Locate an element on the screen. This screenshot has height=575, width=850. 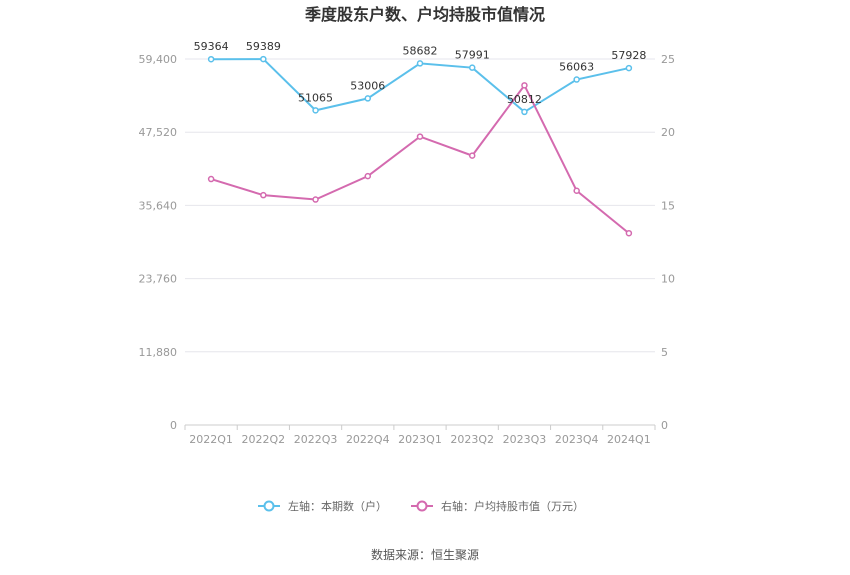
data-label: 56063 is located at coordinates (576, 67).